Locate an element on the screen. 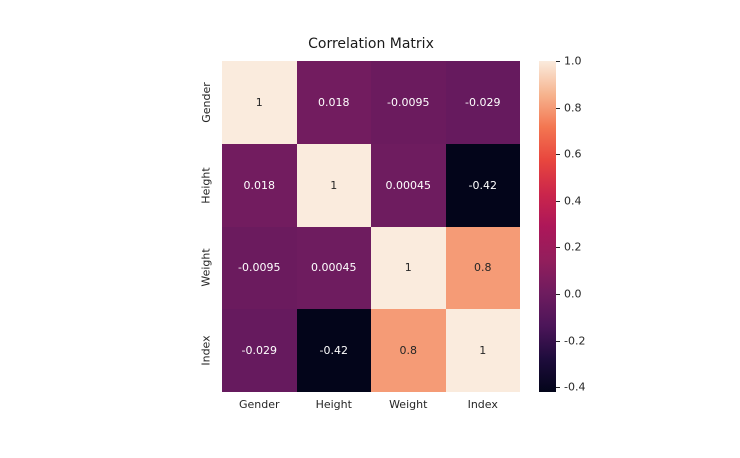 The width and height of the screenshot is (740, 458). y-tick-label-text: Gender is located at coordinates (206, 102).